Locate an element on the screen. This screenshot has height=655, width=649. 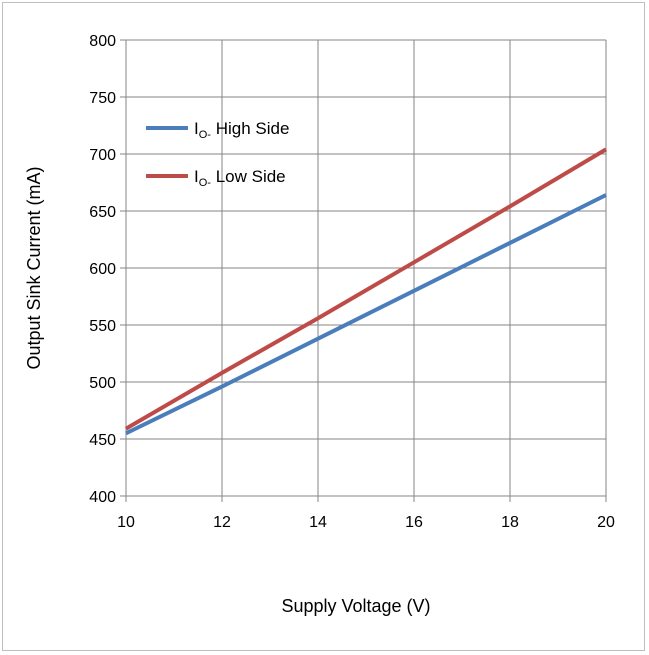
y-tick-label: 650 is located at coordinates (102, 212).